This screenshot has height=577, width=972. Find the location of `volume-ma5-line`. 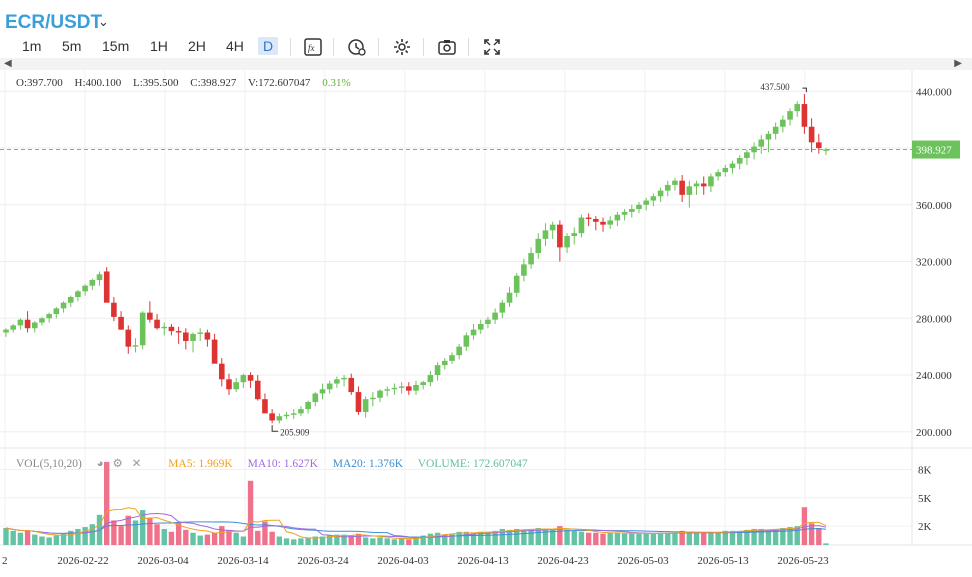

volume-ma5-line is located at coordinates (416, 523).